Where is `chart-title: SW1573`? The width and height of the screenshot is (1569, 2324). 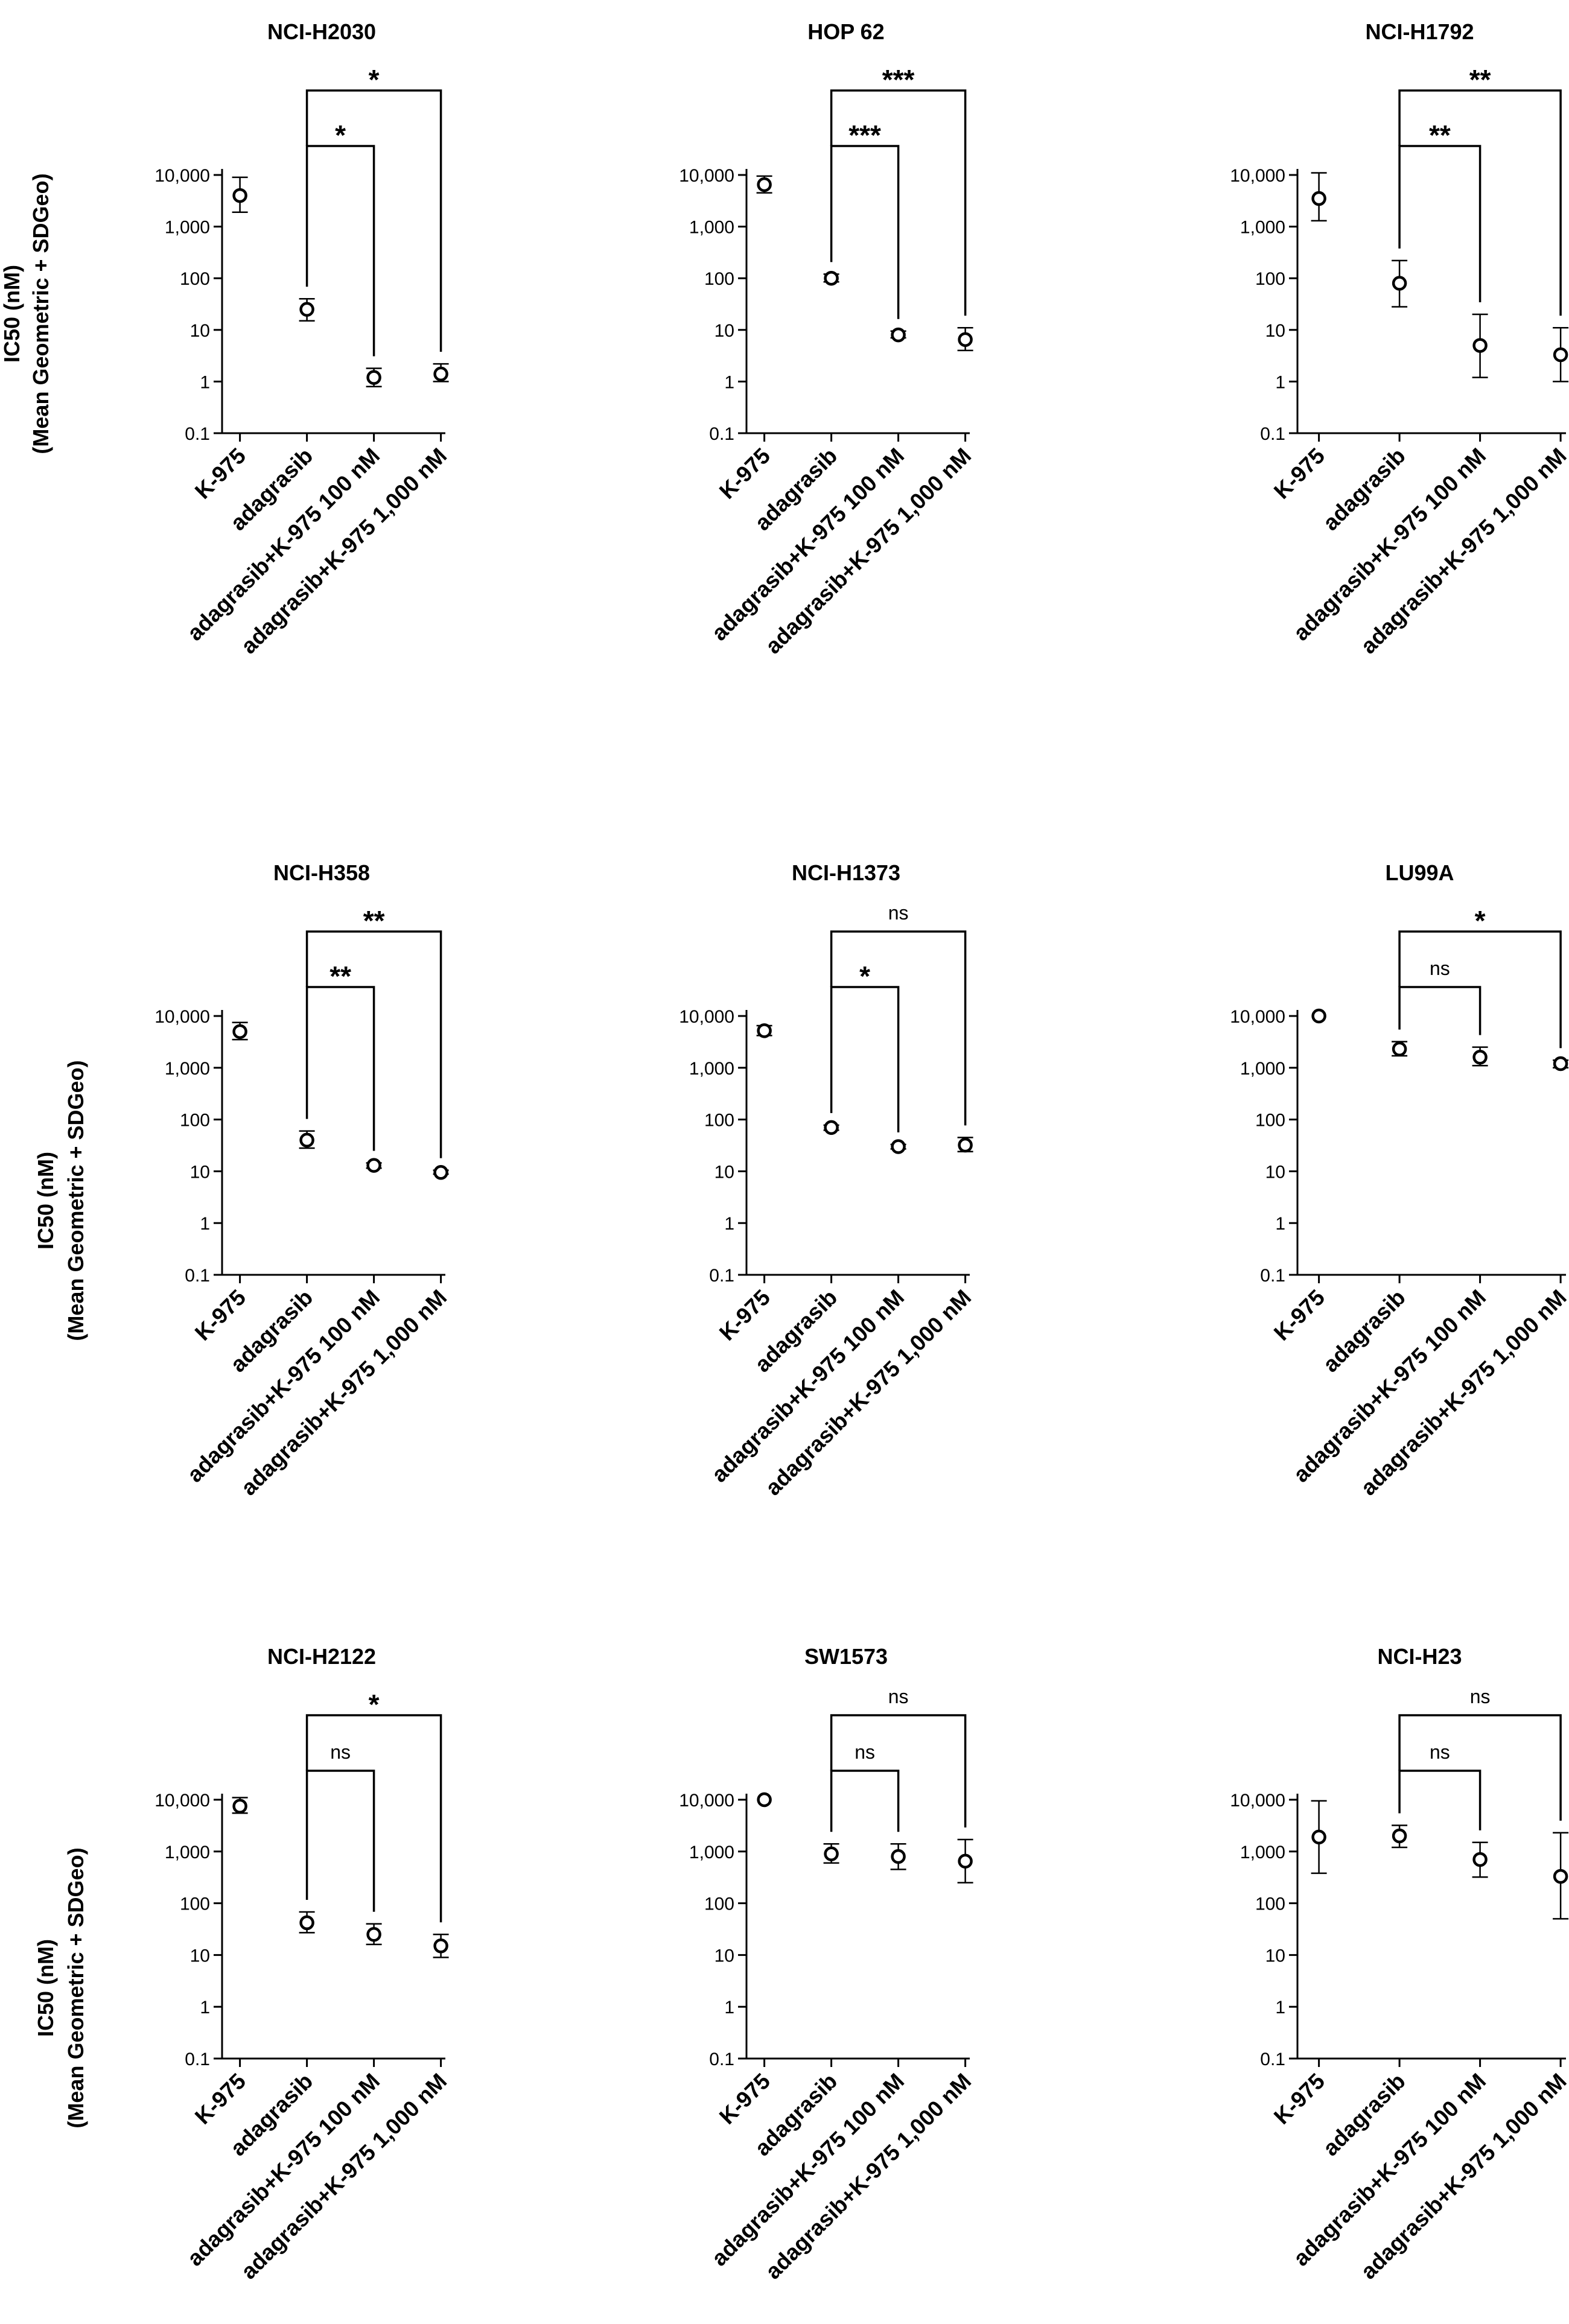 chart-title: SW1573 is located at coordinates (846, 1656).